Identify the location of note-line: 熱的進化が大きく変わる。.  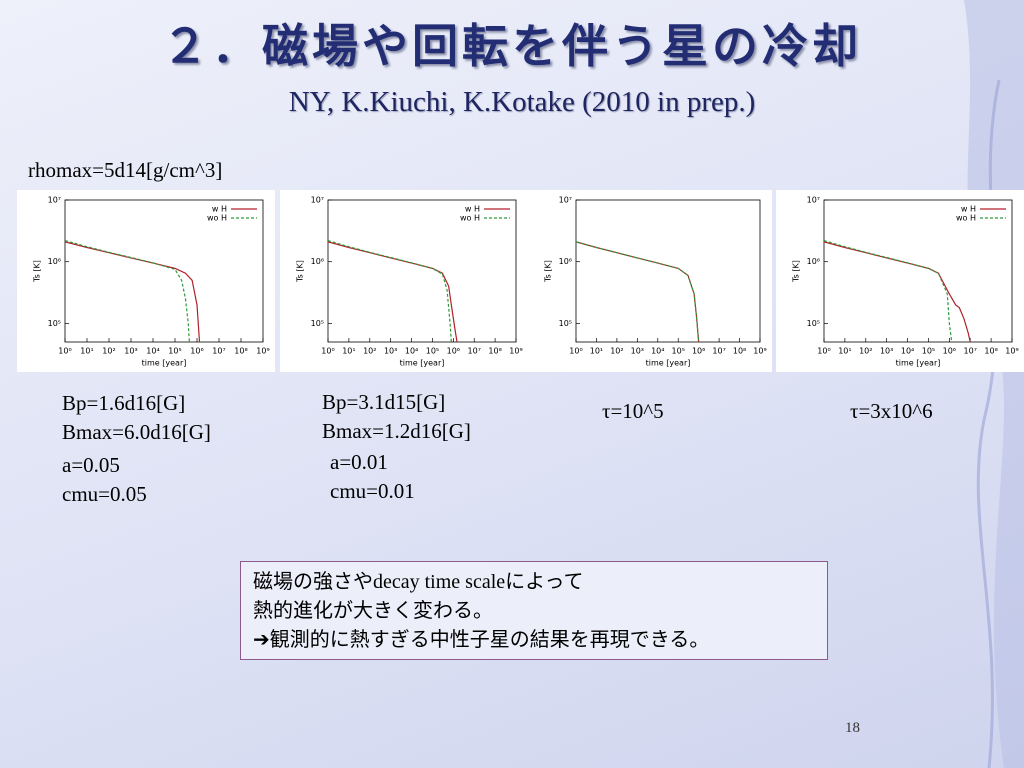
(373, 611).